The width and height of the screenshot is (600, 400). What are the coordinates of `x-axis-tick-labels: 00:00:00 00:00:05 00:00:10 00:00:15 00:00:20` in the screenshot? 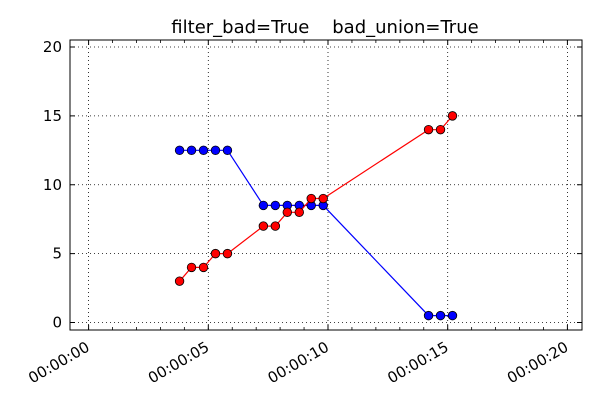 It's located at (298, 362).